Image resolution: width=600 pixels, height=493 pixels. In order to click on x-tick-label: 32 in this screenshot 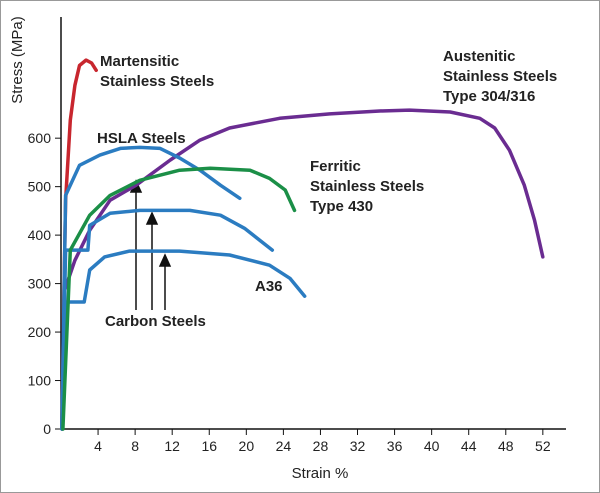, I will do `click(358, 446)`.